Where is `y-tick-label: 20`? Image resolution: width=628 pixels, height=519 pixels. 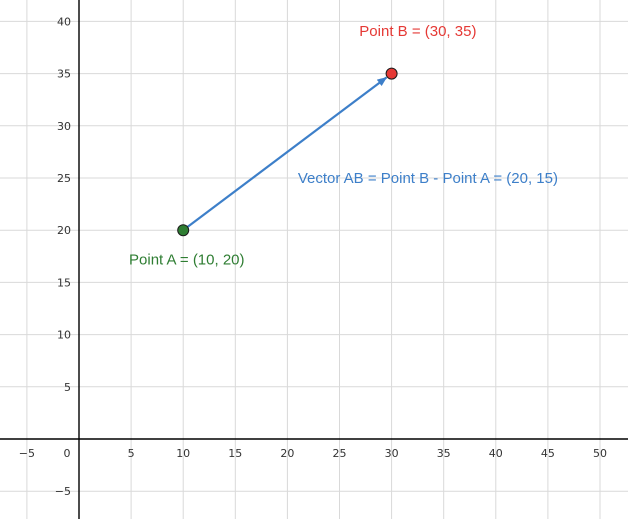 y-tick-label: 20 is located at coordinates (64, 230).